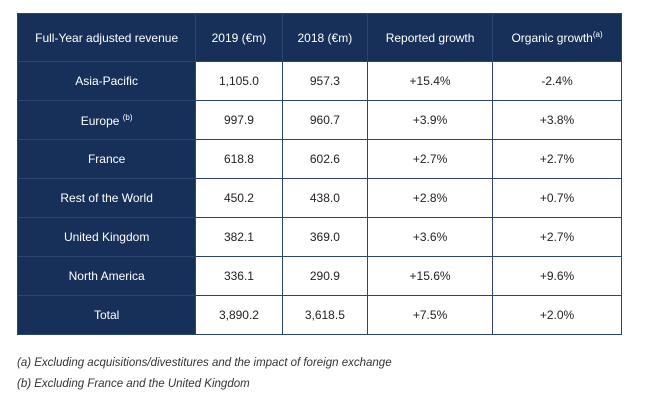  Describe the element at coordinates (239, 198) in the screenshot. I see `value-2019: 450.2` at that location.